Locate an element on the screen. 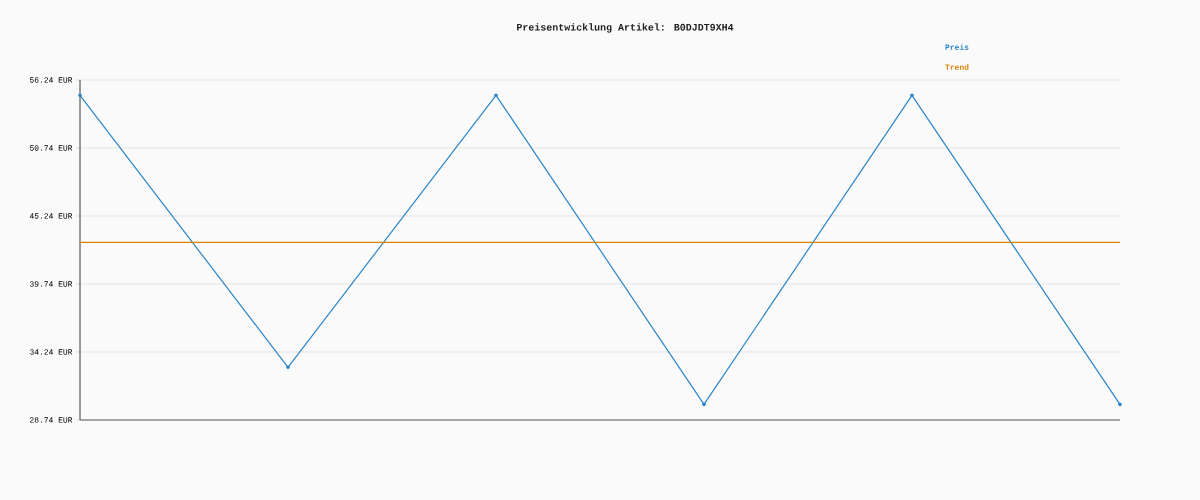 The height and width of the screenshot is (500, 1200). chart-title: Preisentwicklung Artikel: B0DJDT9XH4 is located at coordinates (625, 28).